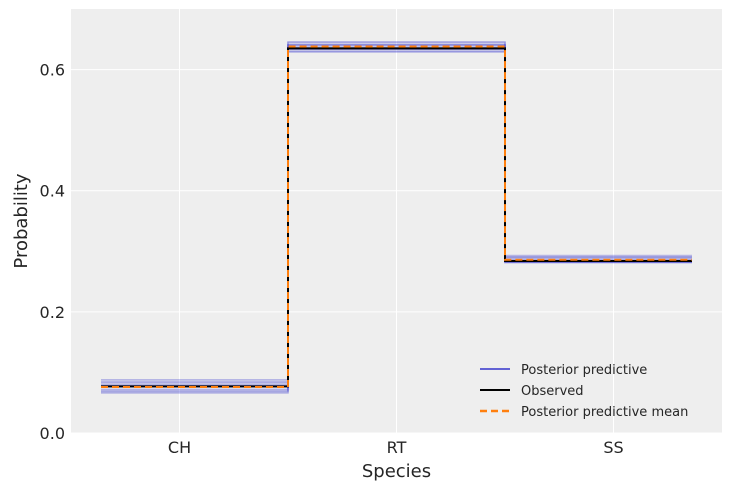  Describe the element at coordinates (52, 70) in the screenshot. I see `y-tick-label-3: 0.6` at that location.